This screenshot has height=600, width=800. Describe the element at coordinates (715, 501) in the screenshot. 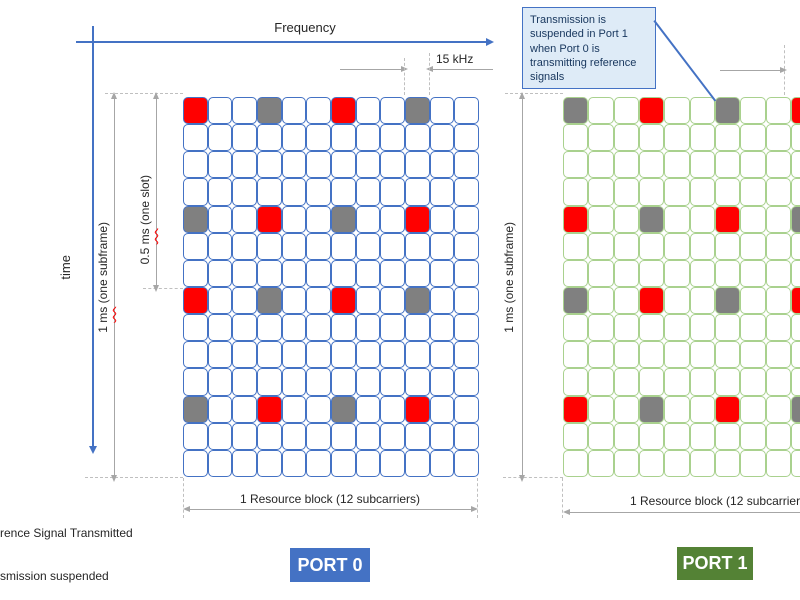

I see `resource-block-label-port1: 1 Resource block (12 subcarriers)` at that location.